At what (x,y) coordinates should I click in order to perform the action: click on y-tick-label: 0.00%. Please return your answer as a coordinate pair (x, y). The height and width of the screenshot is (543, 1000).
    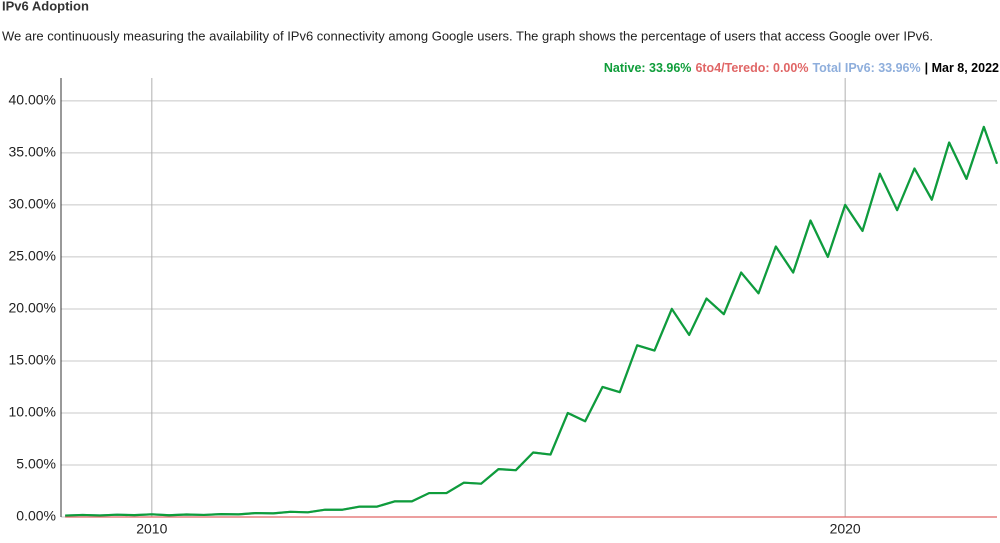
    Looking at the image, I should click on (36, 516).